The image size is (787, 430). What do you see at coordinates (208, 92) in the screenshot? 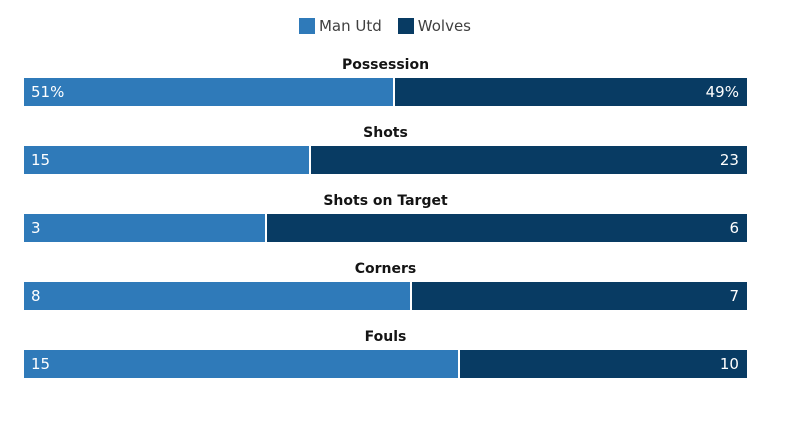
I see `bar-segment-home: 51%` at bounding box center [208, 92].